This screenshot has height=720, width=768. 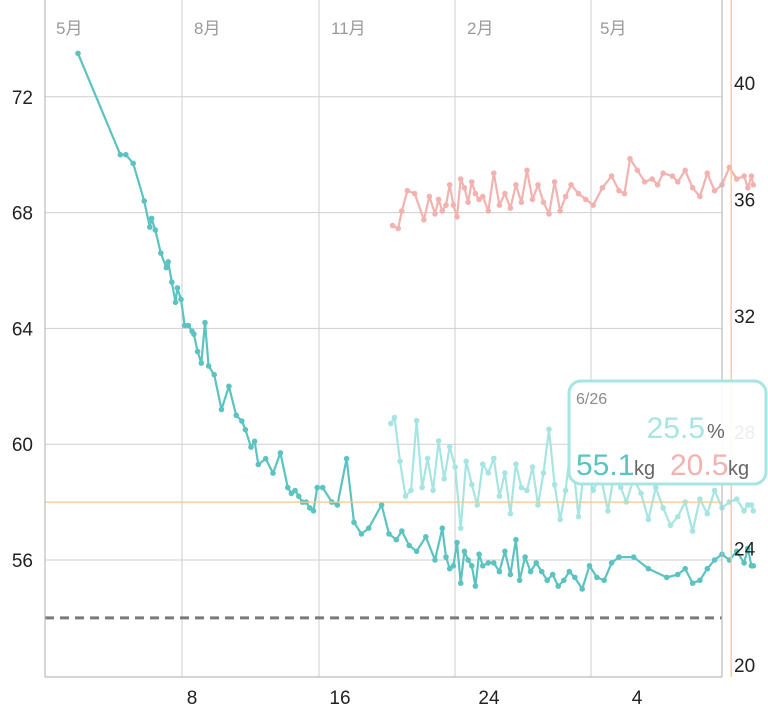 I want to click on x-tick: 4, so click(x=637, y=698).